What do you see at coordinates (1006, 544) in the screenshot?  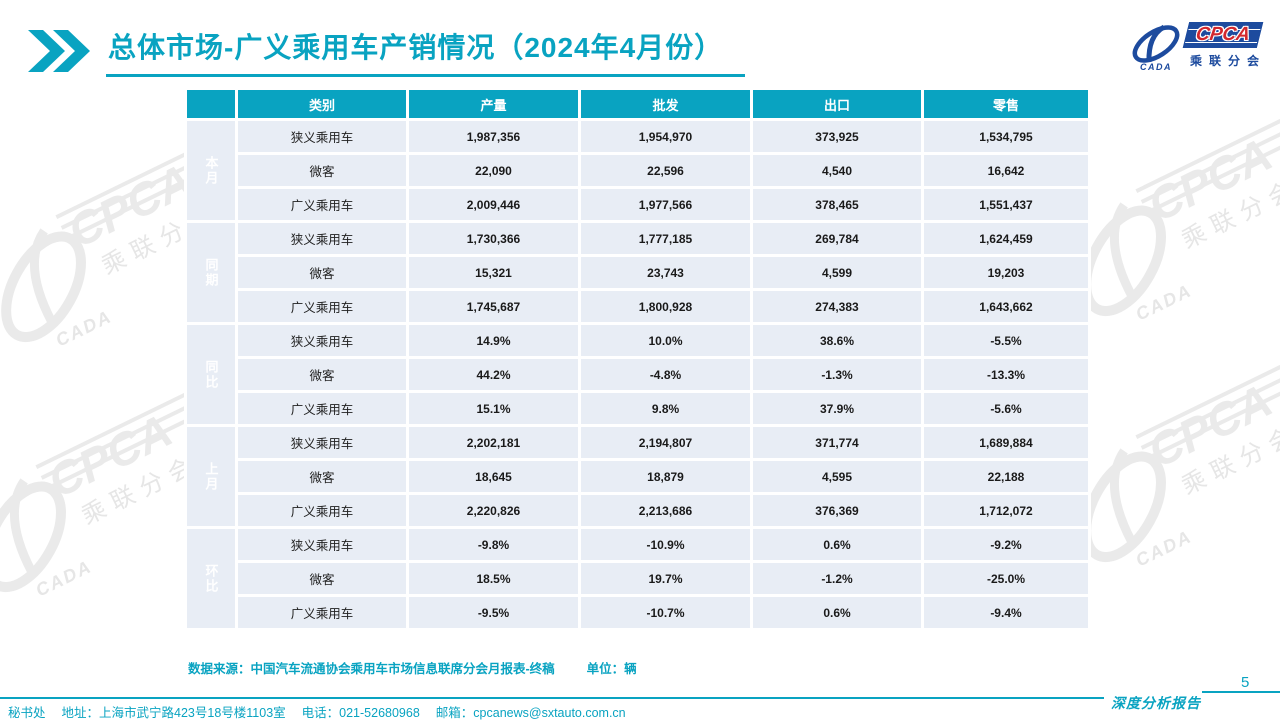 I see `value-cell: -9.2%` at bounding box center [1006, 544].